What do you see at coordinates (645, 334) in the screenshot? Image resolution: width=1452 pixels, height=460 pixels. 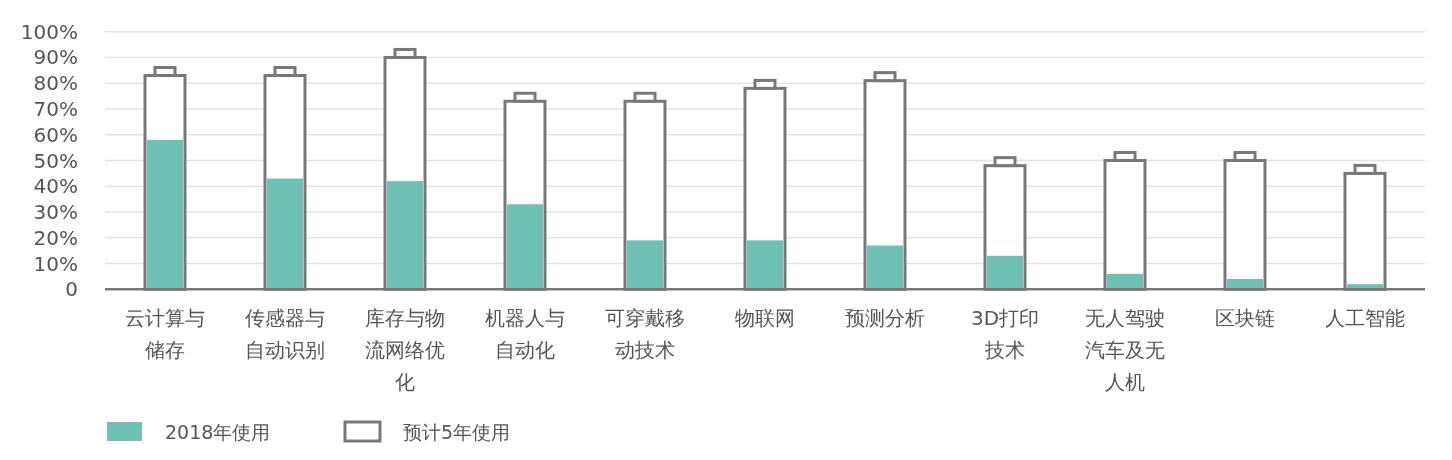 I see `x-tick-label: 可穿戴移动技术` at bounding box center [645, 334].